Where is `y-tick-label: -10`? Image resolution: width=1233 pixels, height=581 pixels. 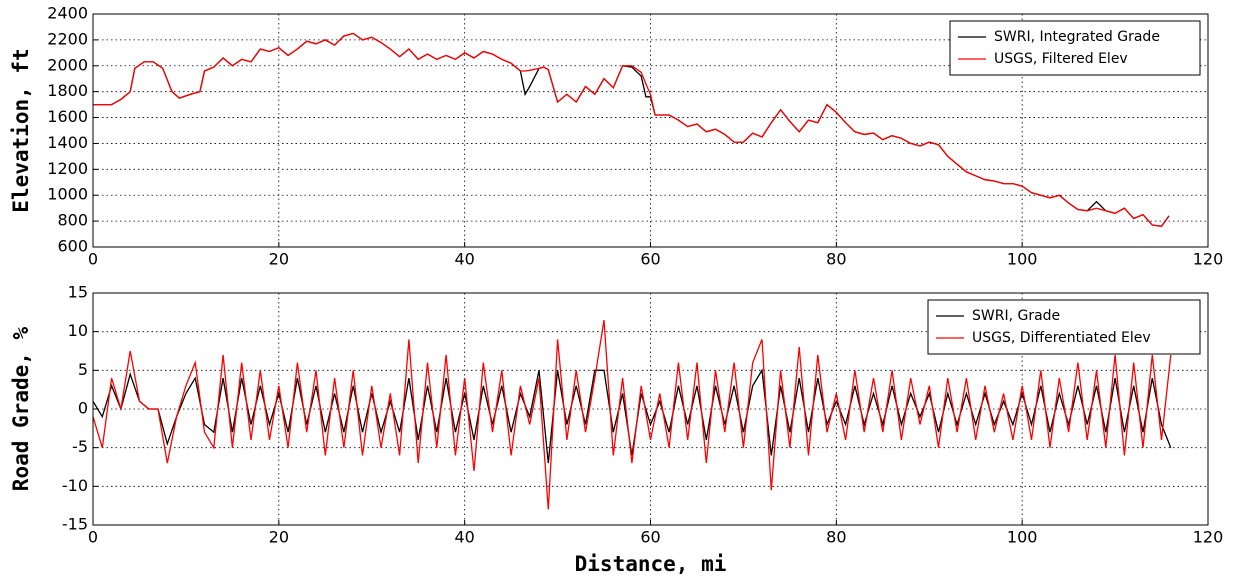 y-tick-label: -10 is located at coordinates (75, 485).